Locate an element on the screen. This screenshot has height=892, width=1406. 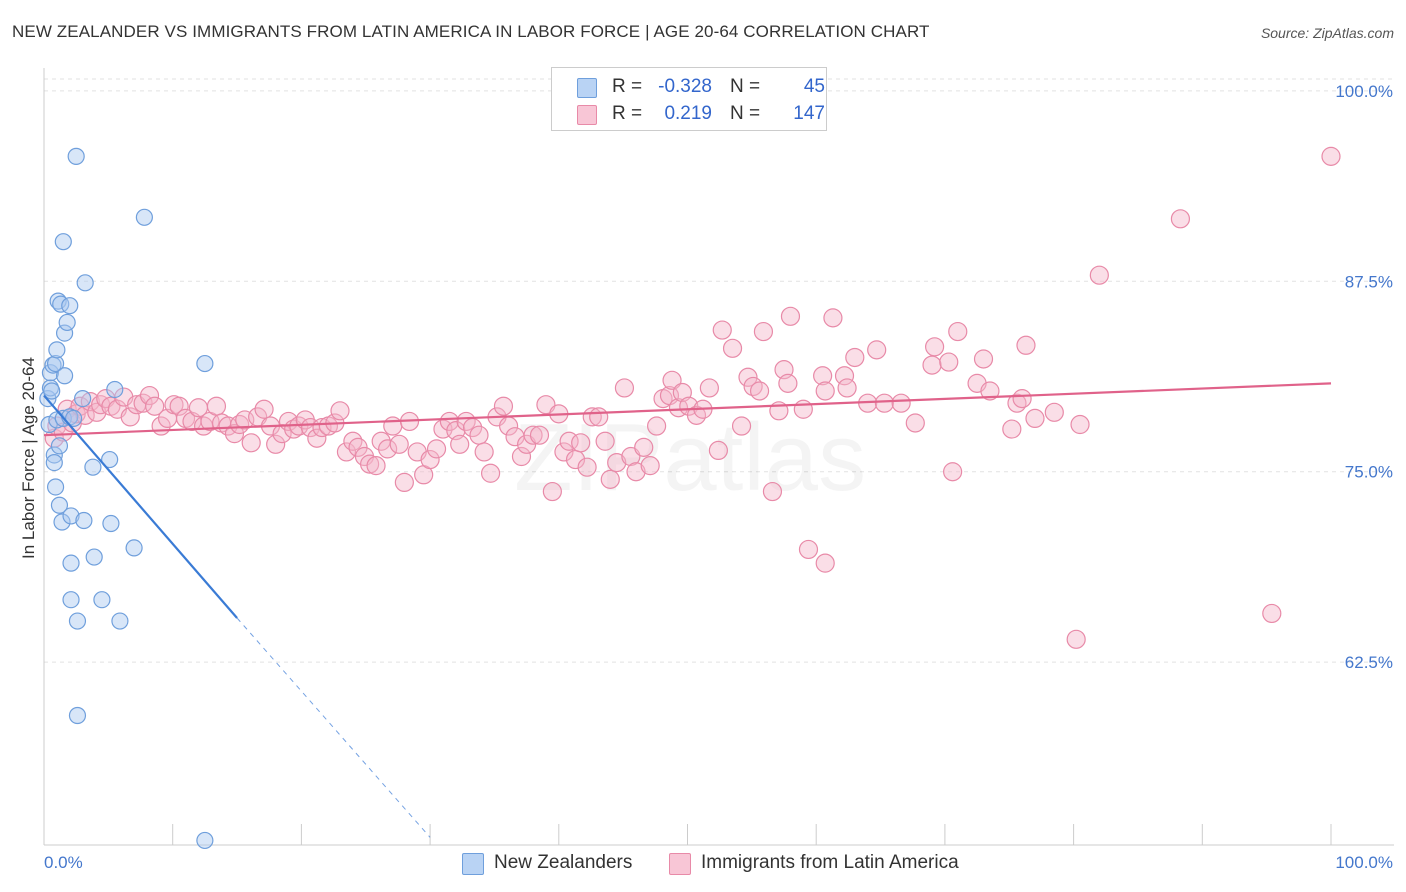
x-tick-labels: 0.0% 100.0% is located at coordinates (718, 862).